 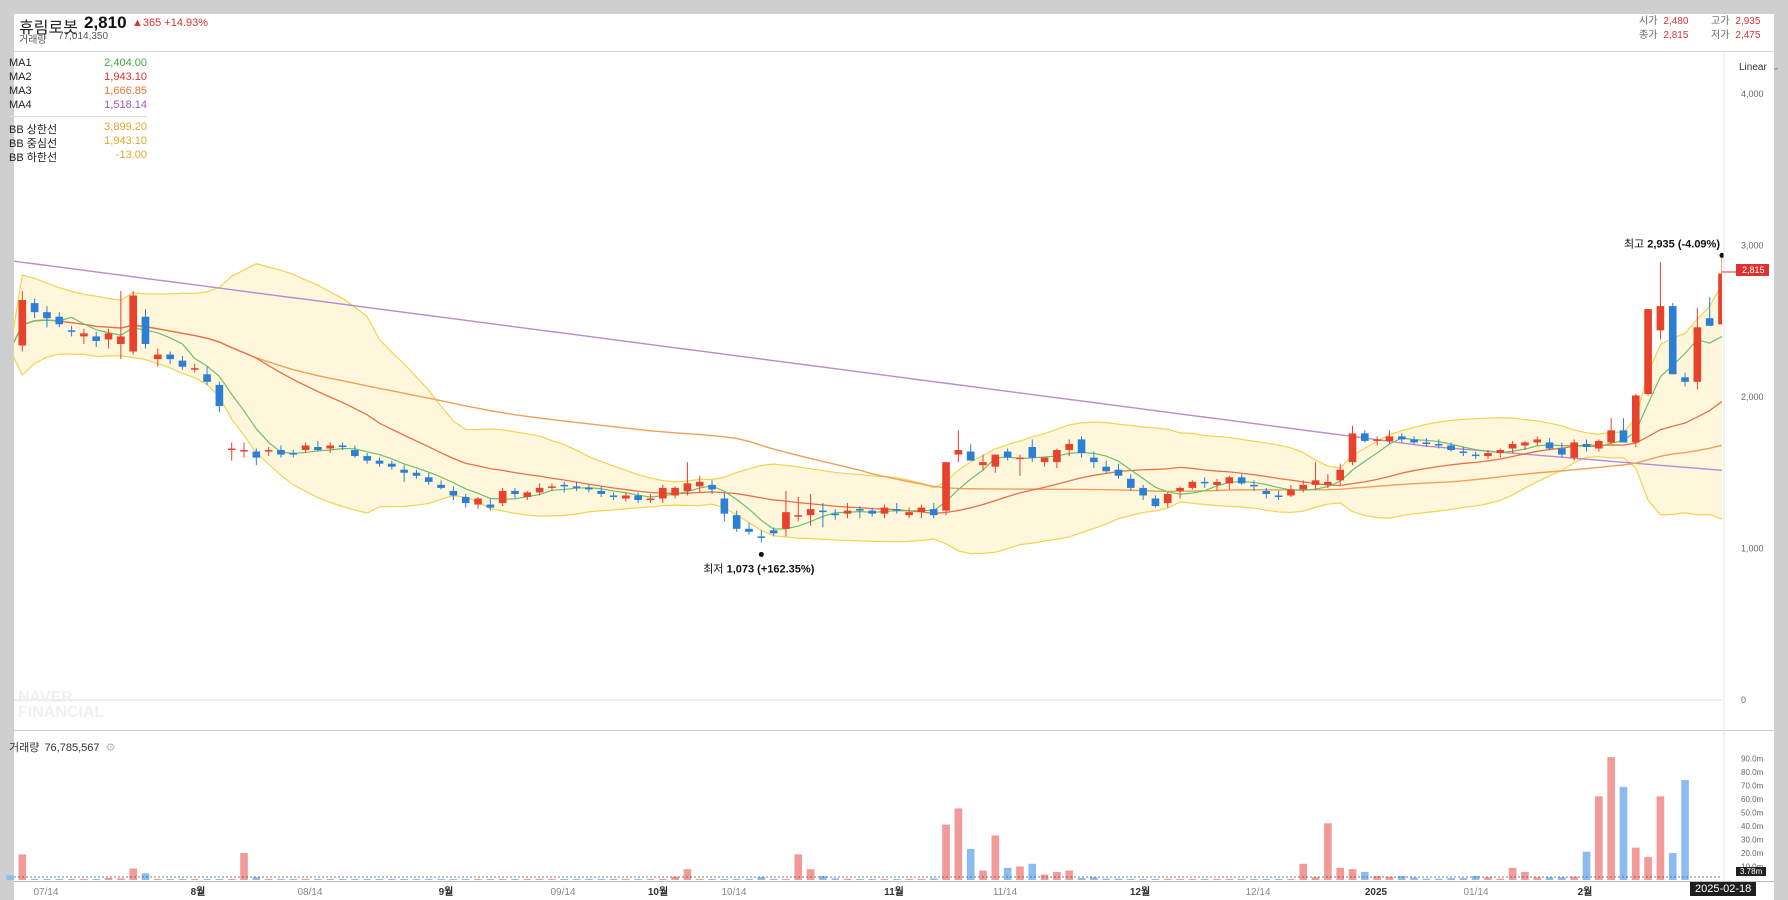 What do you see at coordinates (771, 569) in the screenshot?
I see `low-value: 1,073 (+162.35%)` at bounding box center [771, 569].